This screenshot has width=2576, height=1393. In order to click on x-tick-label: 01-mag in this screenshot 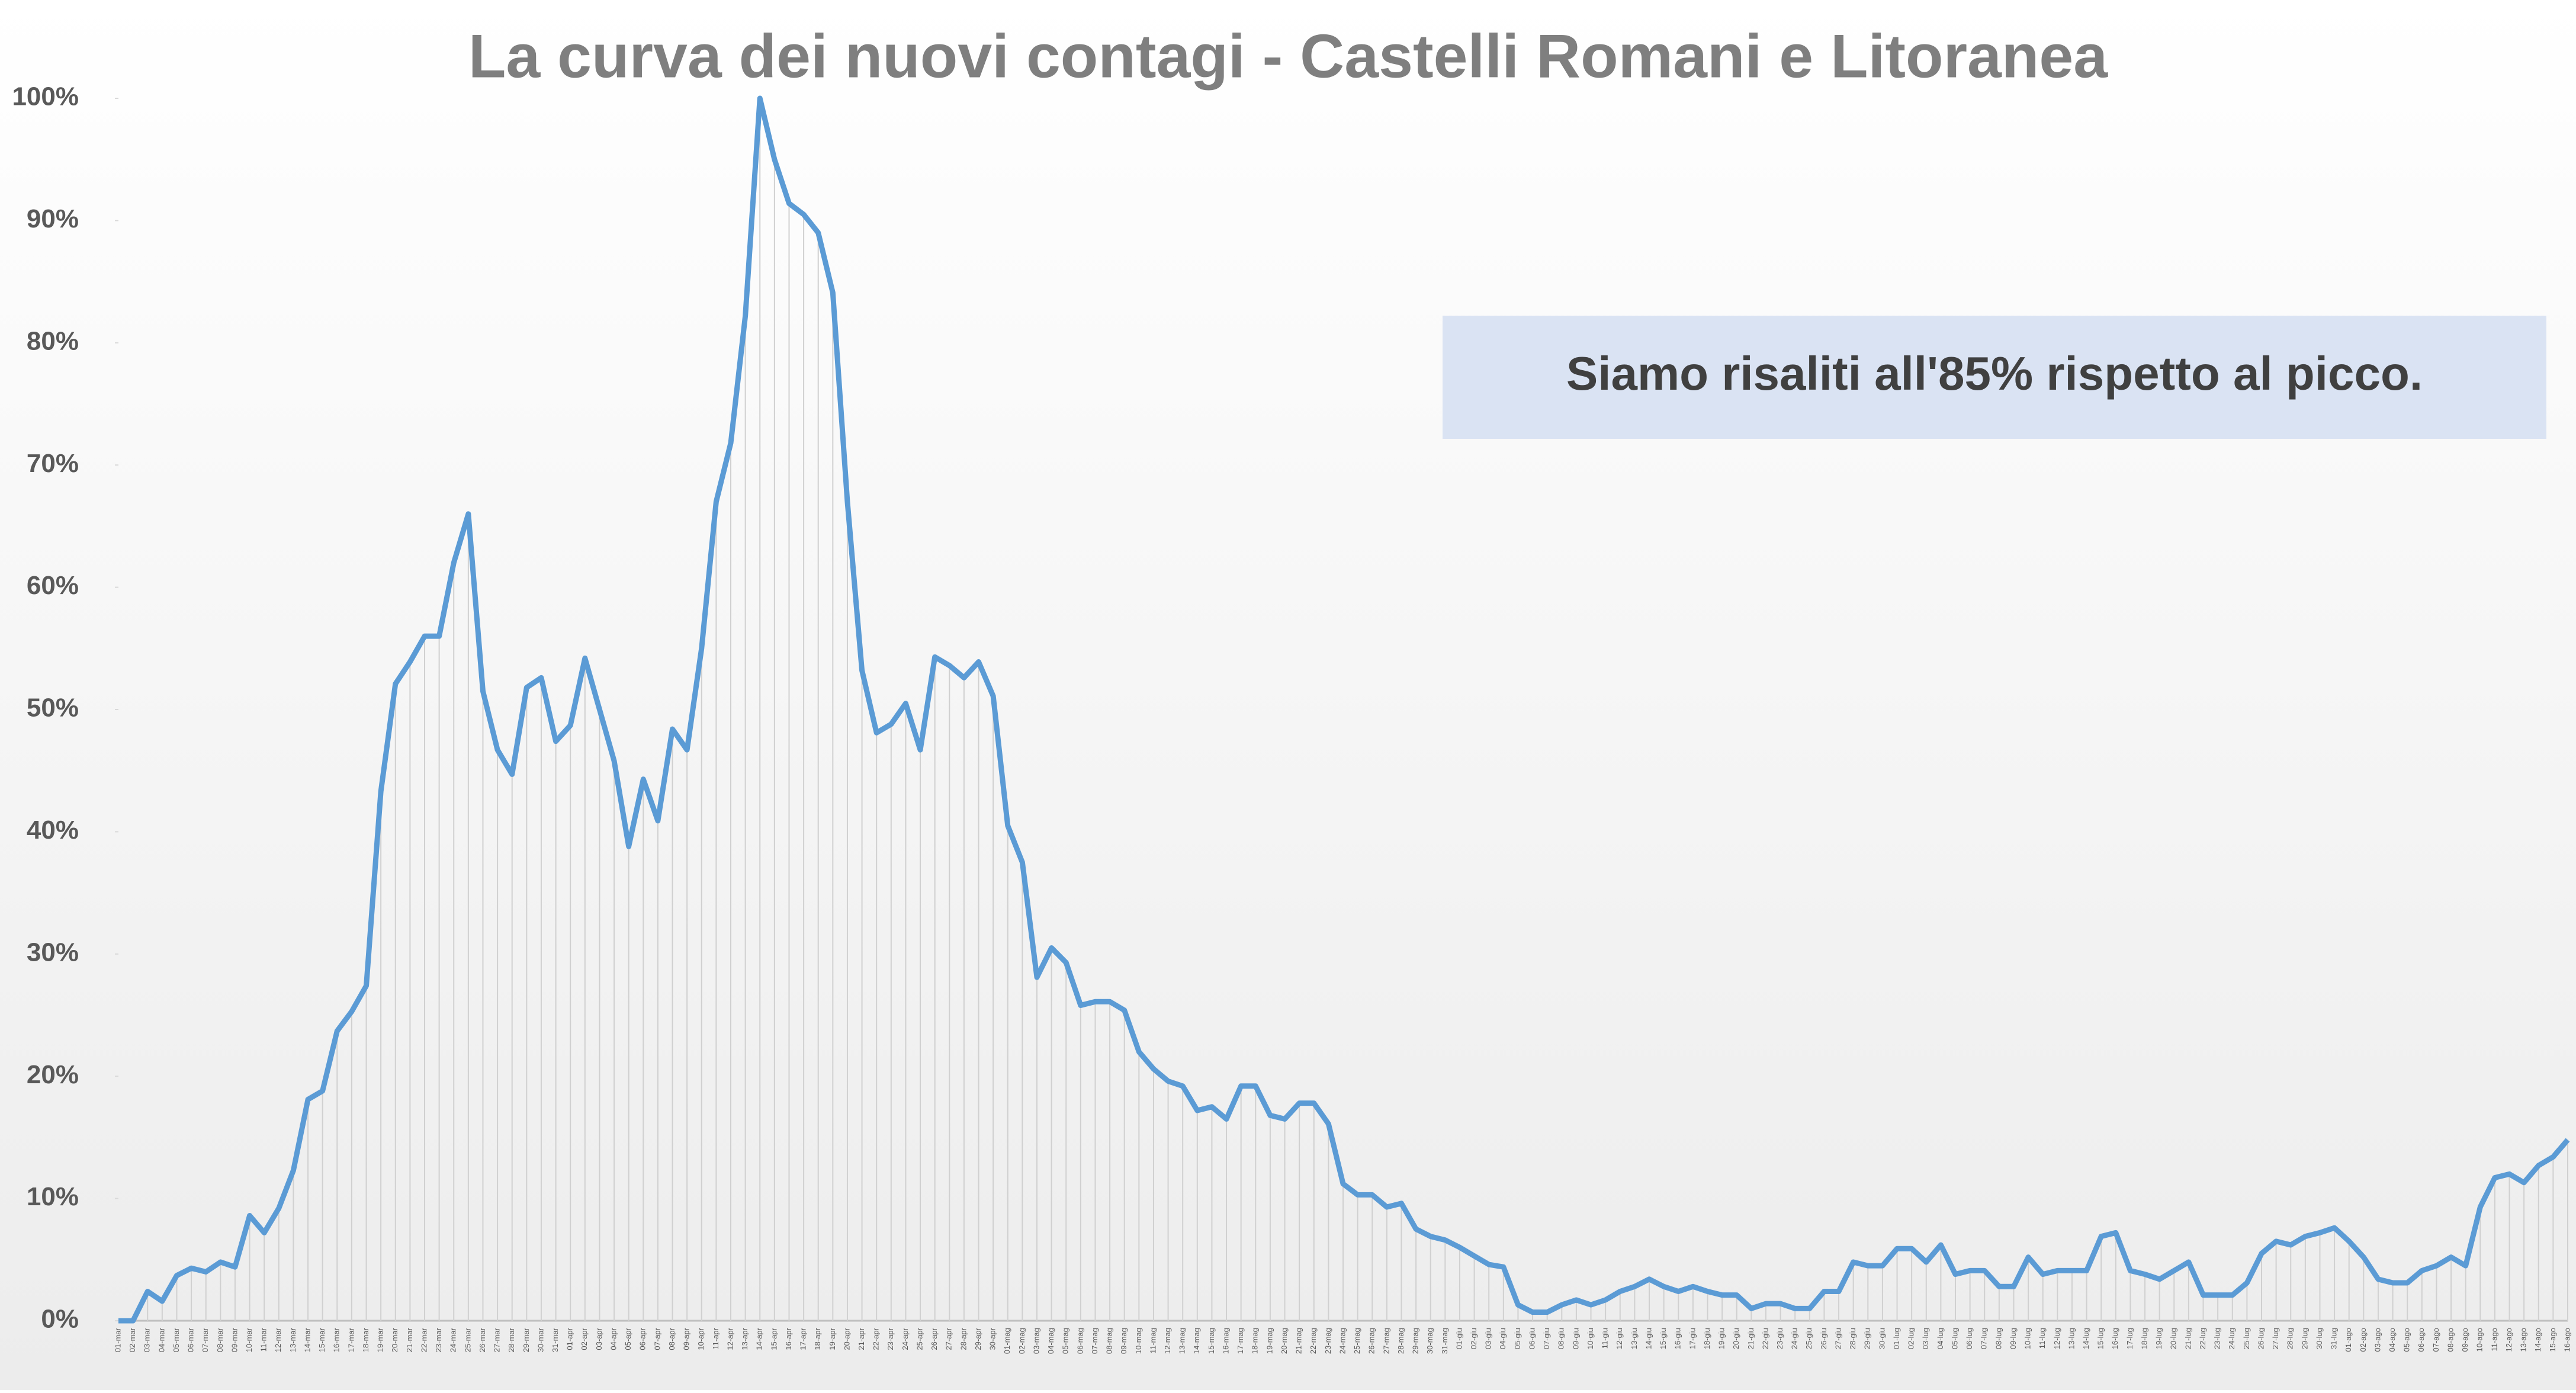, I will do `click(1007, 1341)`.